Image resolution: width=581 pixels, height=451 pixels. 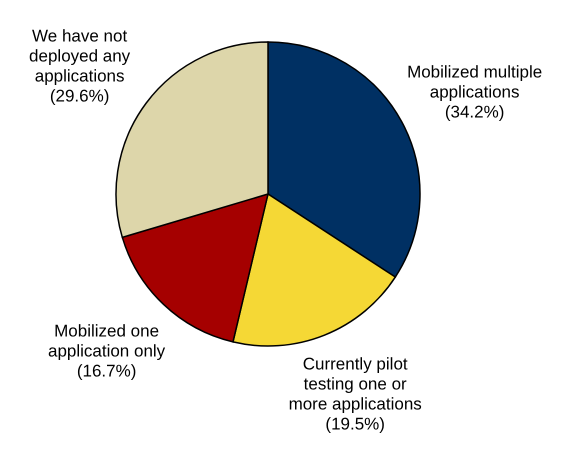 I want to click on data-label: (34.2%), so click(x=474, y=112).